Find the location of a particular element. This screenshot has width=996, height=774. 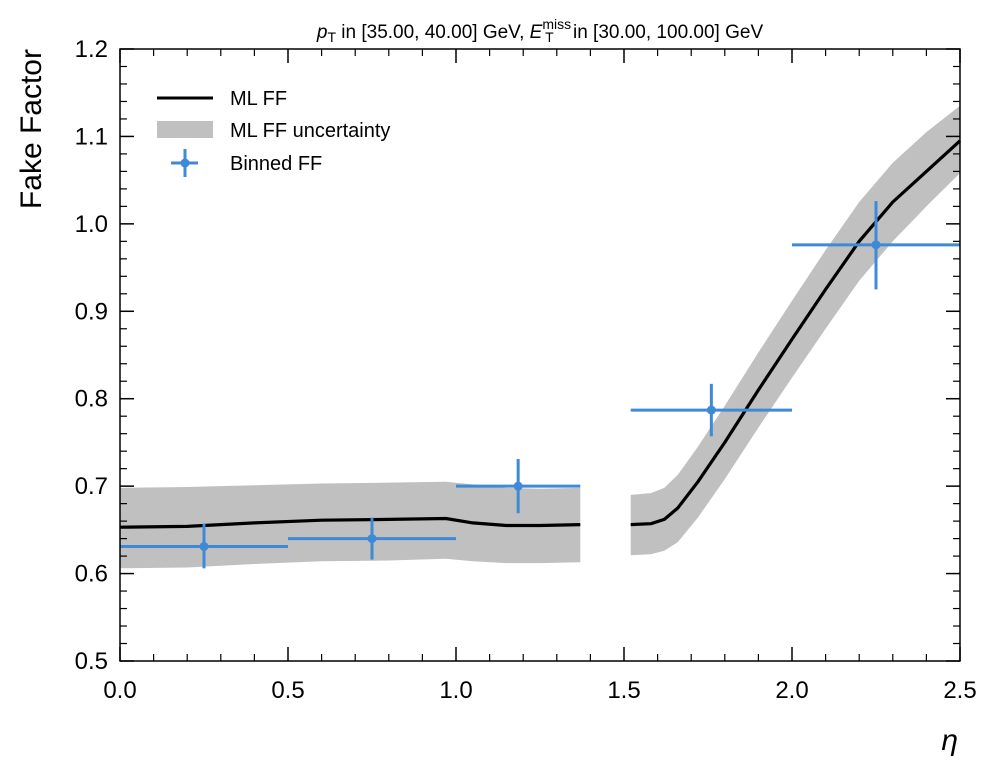

y-tick-labels: 0.5 0.6 0.7 0.8 0.9 1.0 1.1 1.2 is located at coordinates (91, 355).